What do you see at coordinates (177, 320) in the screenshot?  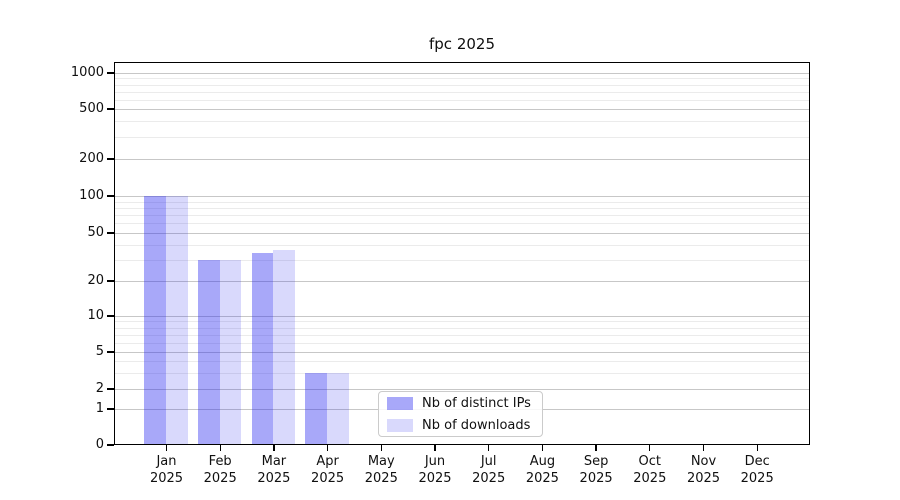 I see `bar-nb-of-downloads-jan` at bounding box center [177, 320].